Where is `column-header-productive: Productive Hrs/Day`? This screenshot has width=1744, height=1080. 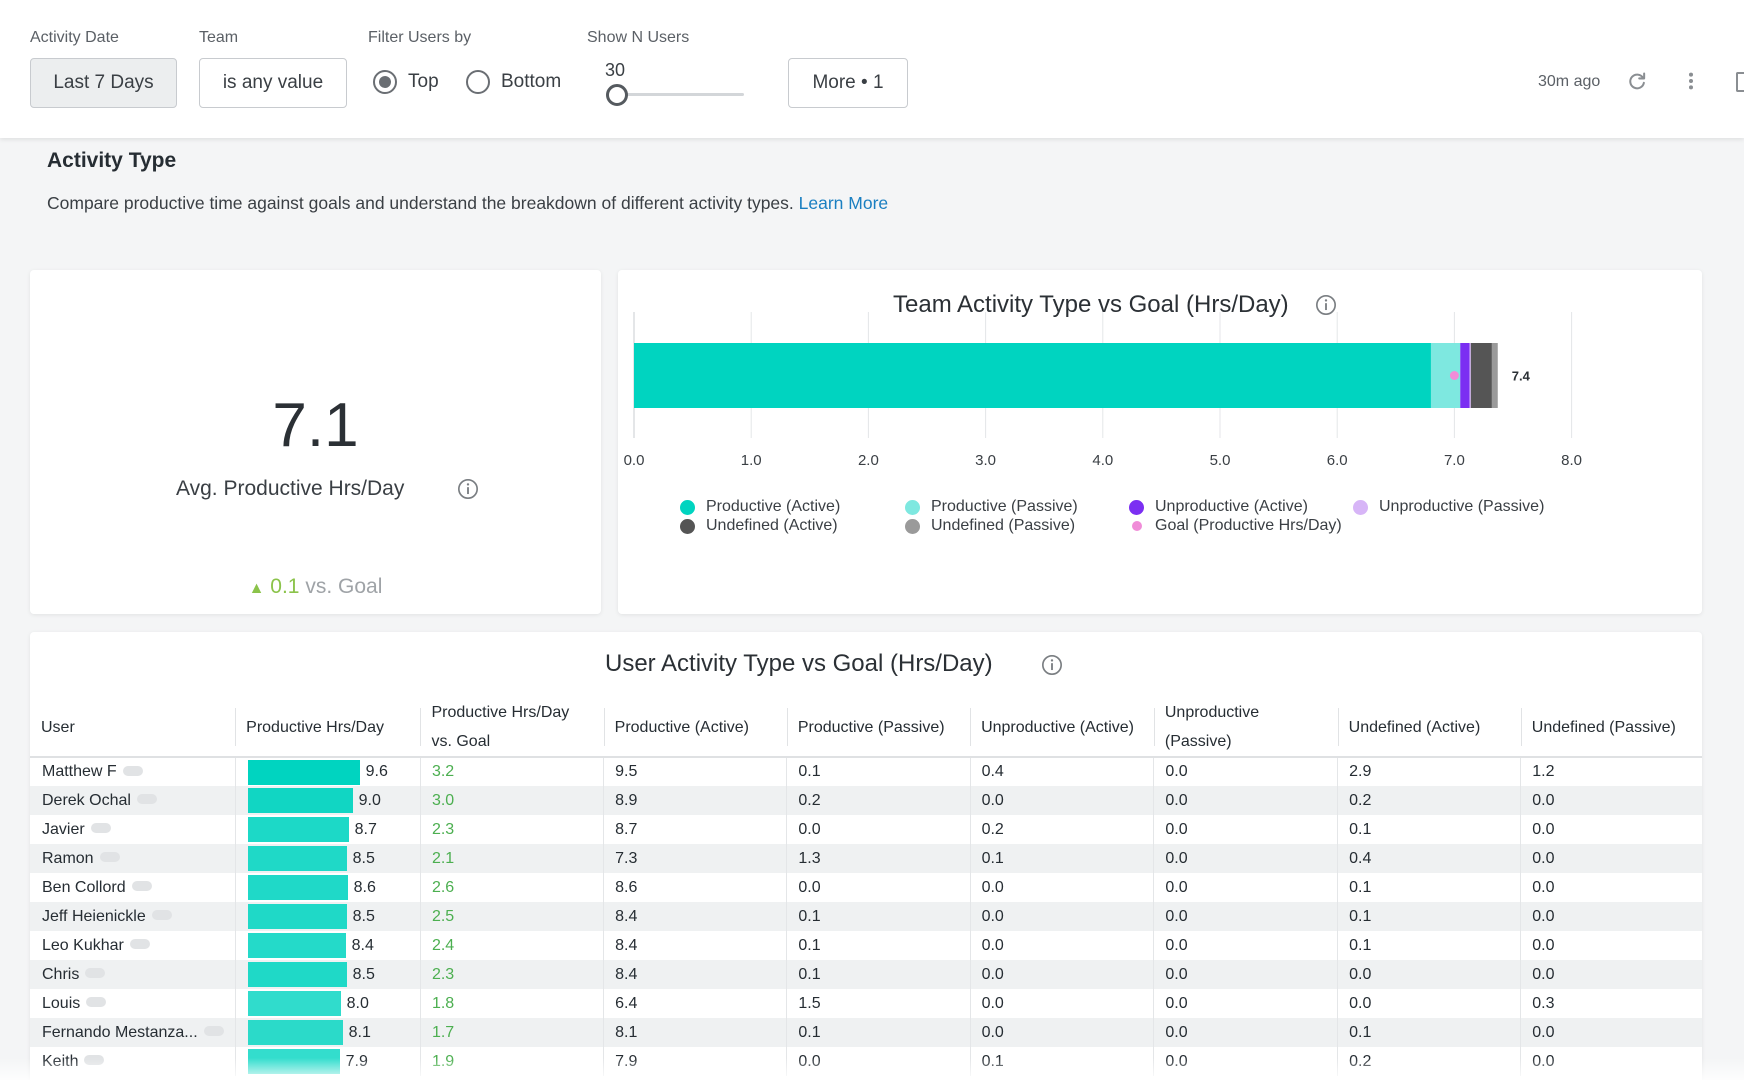
column-header-productive: Productive Hrs/Day is located at coordinates (328, 728).